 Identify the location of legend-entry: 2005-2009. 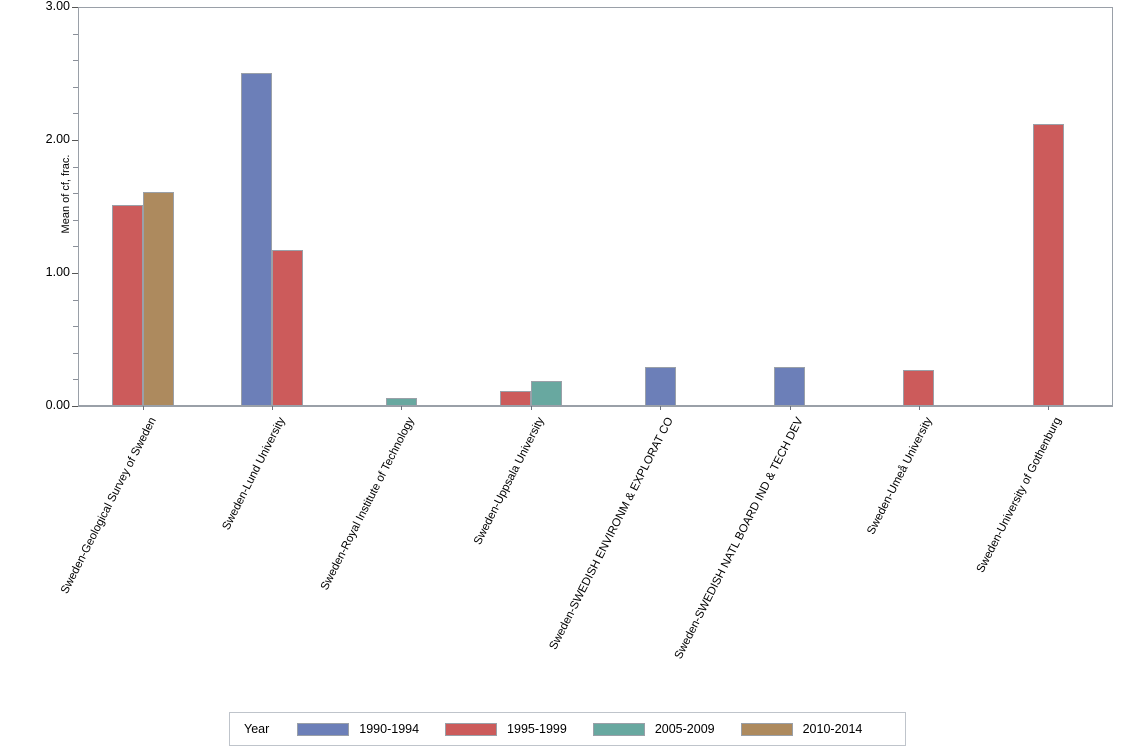
(653, 729).